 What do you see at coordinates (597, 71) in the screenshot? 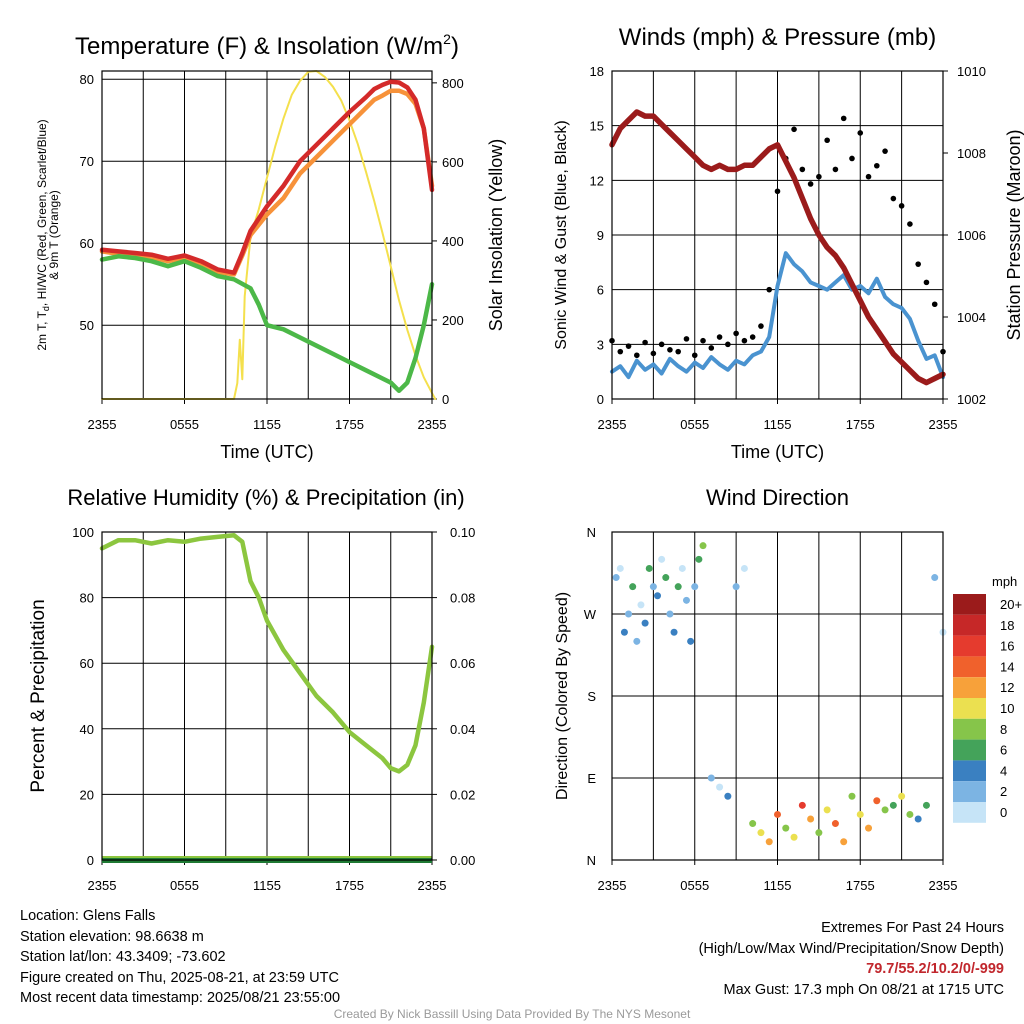
I see `wind-ytick-label: 18` at bounding box center [597, 71].